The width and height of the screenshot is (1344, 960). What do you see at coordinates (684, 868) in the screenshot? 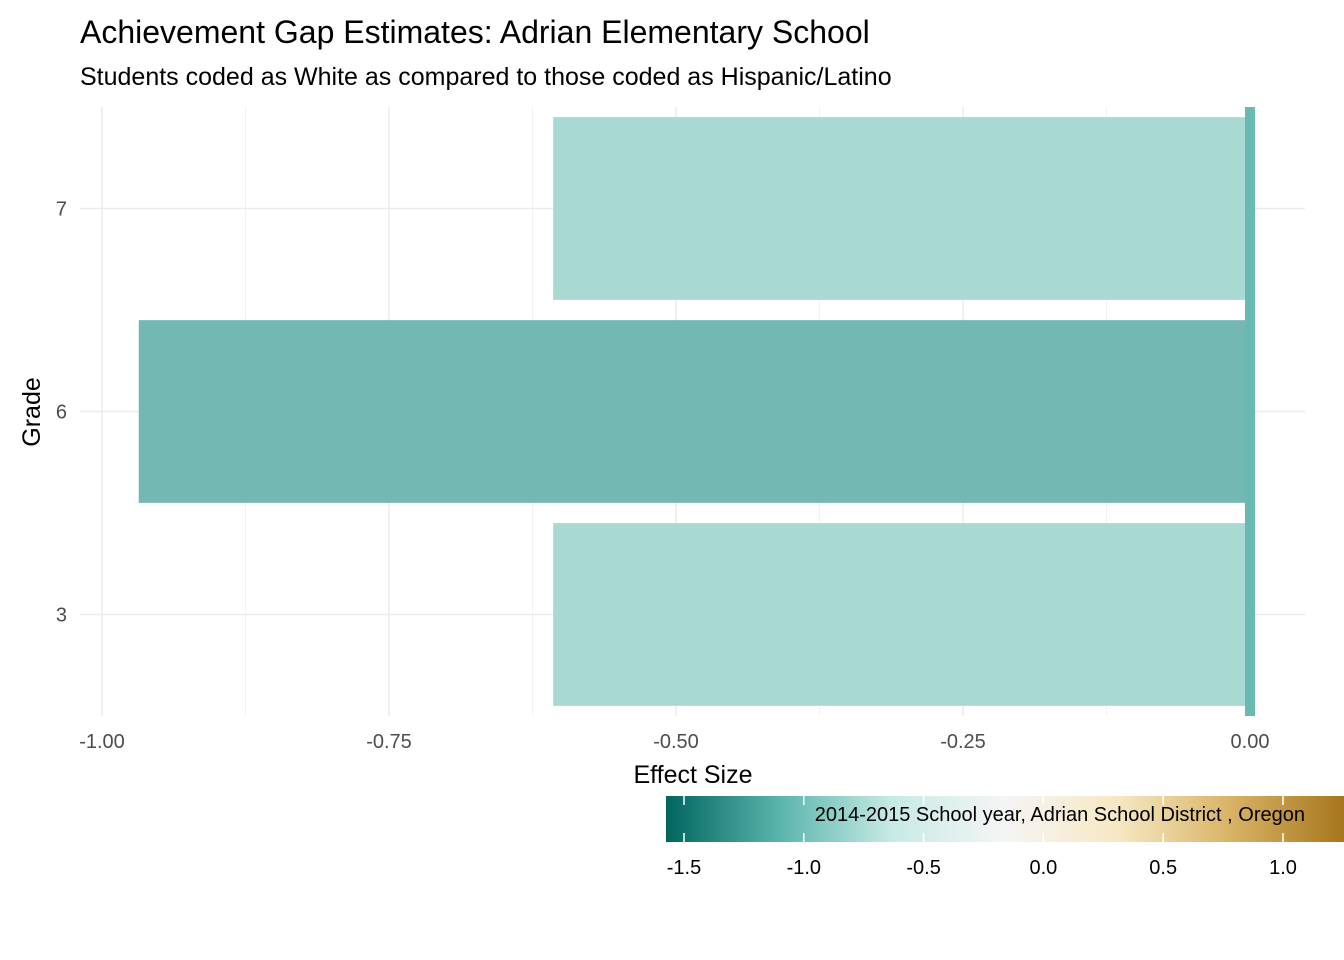
I see `legend-tick-label: -1.5` at bounding box center [684, 868].